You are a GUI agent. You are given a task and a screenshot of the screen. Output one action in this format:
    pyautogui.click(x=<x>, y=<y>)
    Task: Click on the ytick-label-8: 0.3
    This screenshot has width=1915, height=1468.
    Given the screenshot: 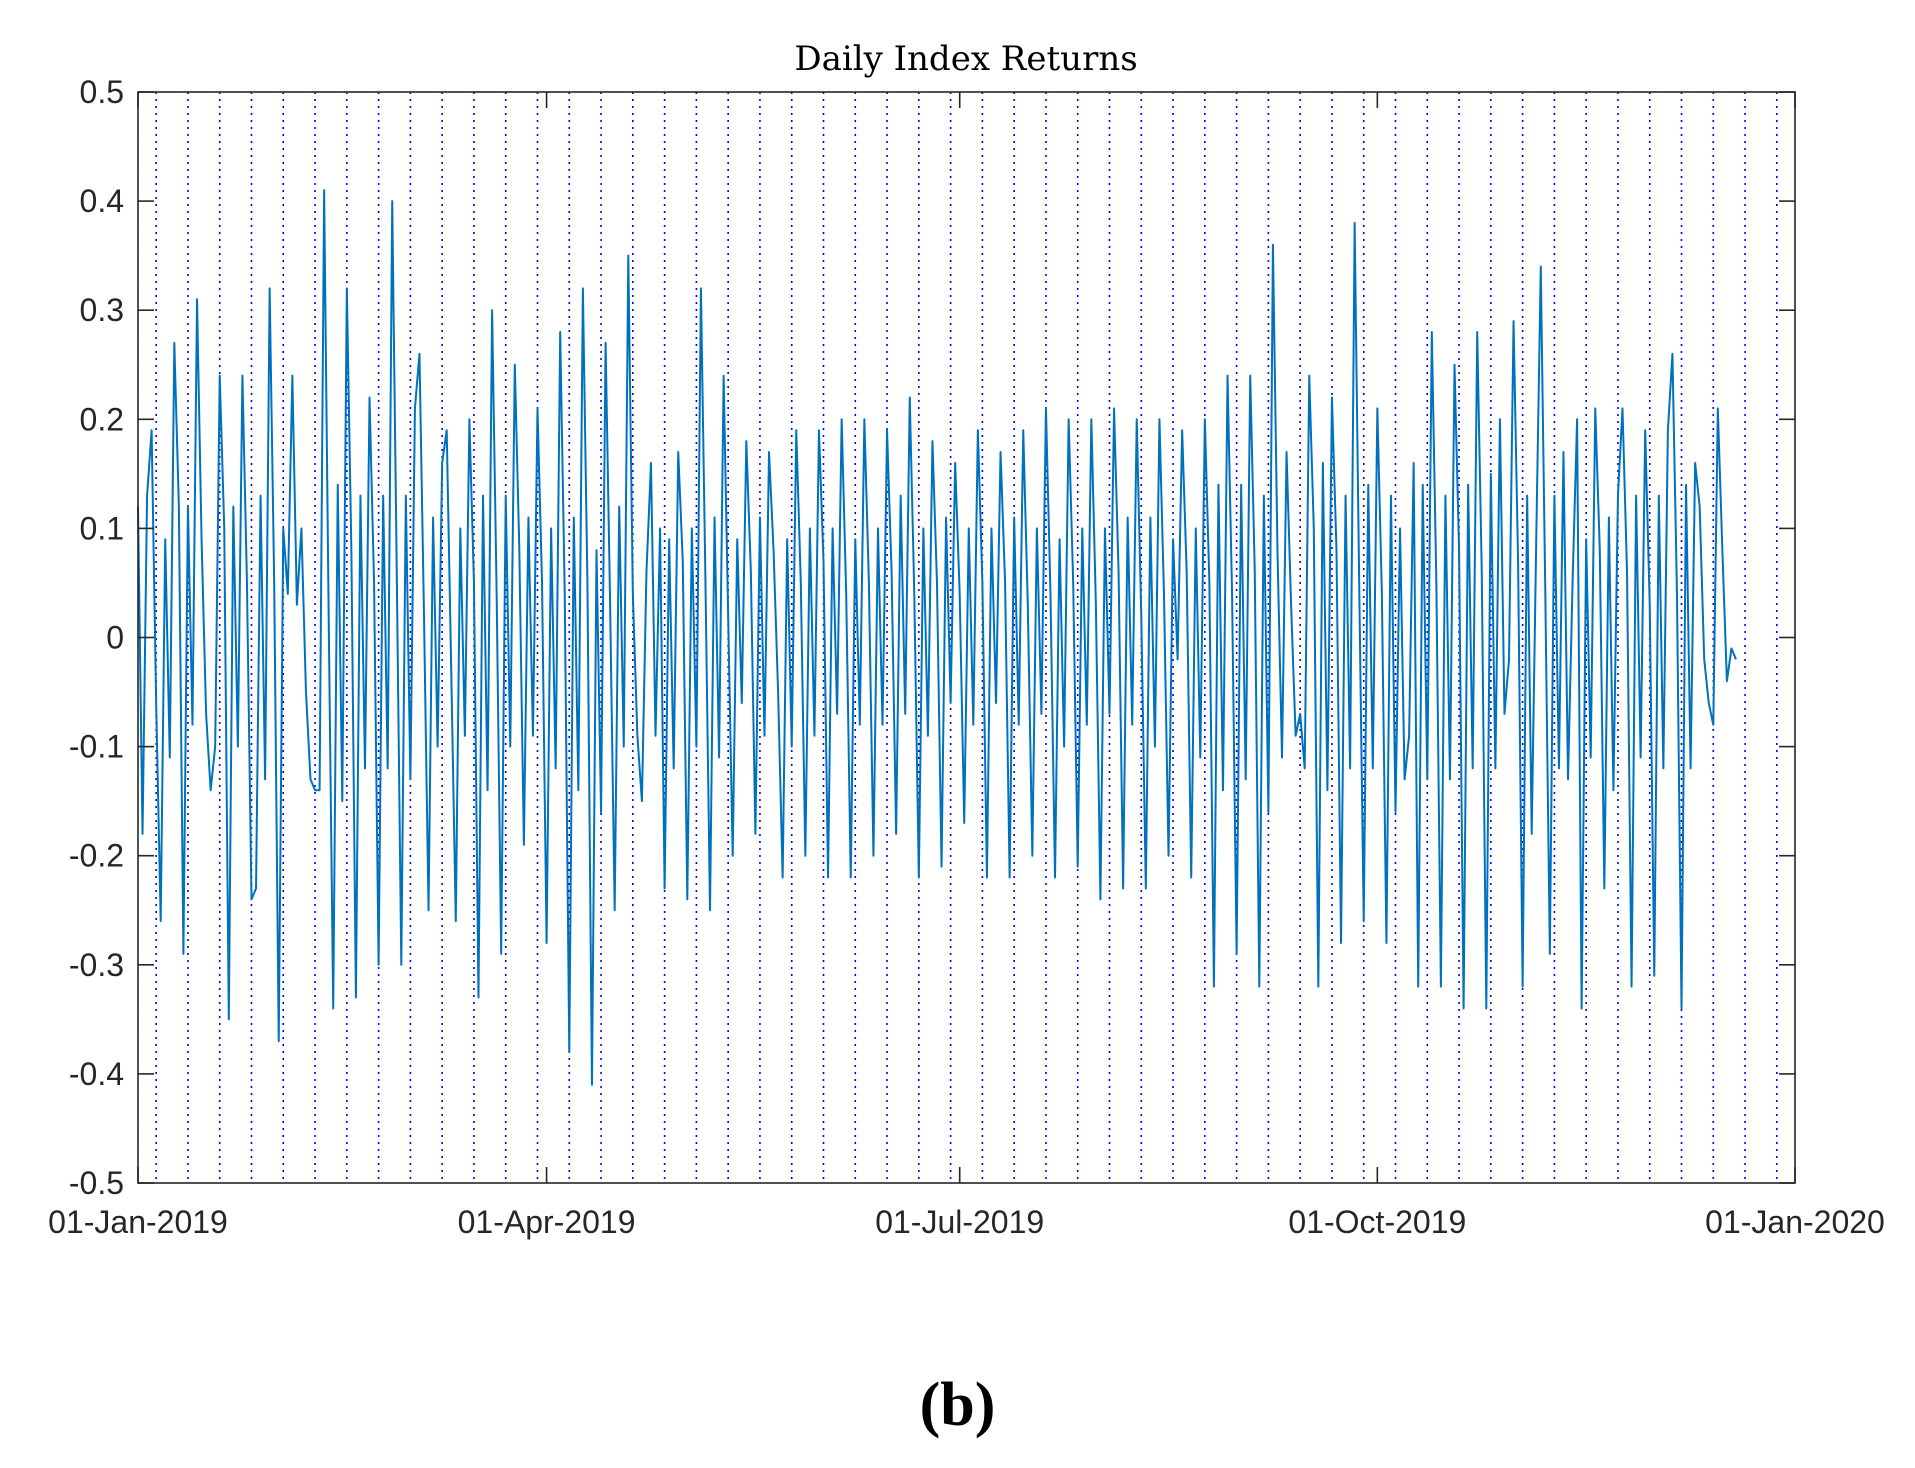 What is the action you would take?
    pyautogui.click(x=102, y=310)
    